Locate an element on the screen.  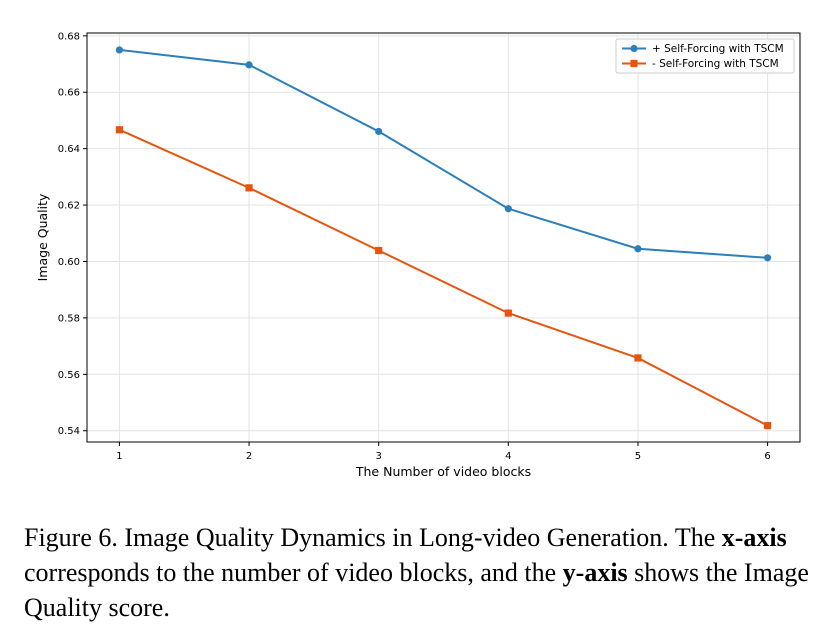
x-tick-label: 1 is located at coordinates (119, 456).